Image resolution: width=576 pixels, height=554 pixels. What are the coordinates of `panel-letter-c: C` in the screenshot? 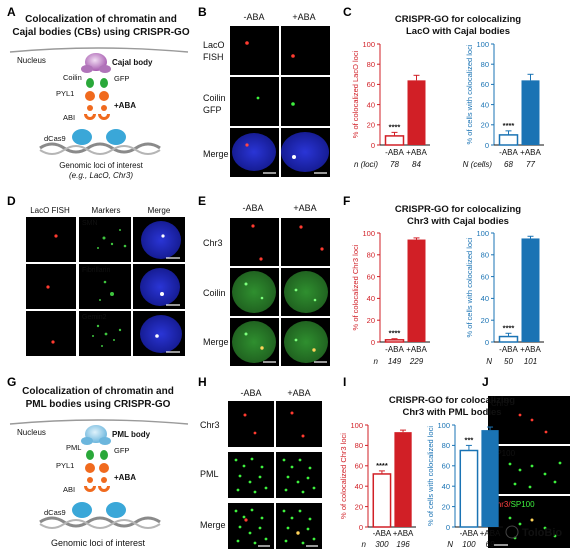 It's located at (347, 12).